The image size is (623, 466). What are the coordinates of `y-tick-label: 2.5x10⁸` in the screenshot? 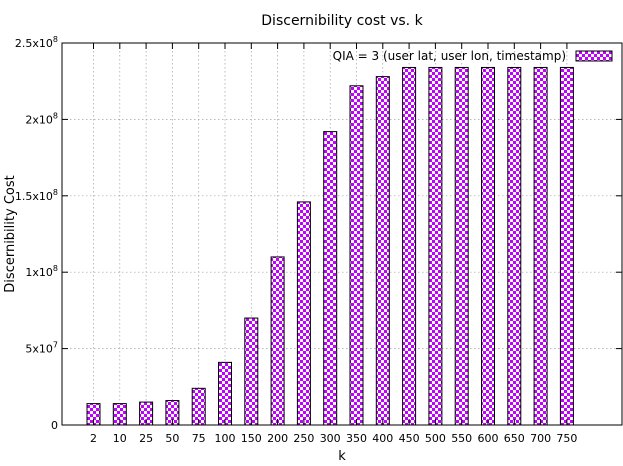 It's located at (36, 42).